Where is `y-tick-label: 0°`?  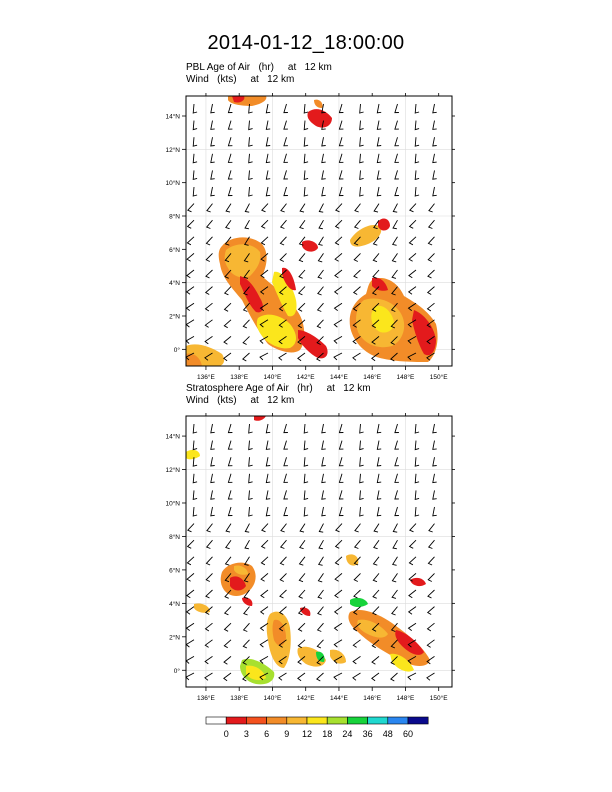
y-tick-label: 0° is located at coordinates (177, 350).